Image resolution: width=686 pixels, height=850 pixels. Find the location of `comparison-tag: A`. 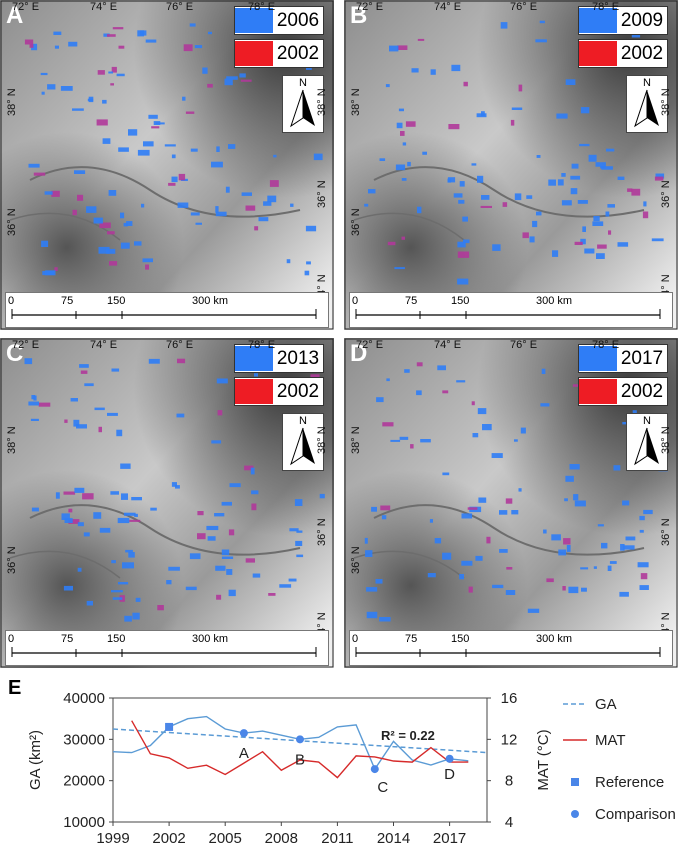

comparison-tag: A is located at coordinates (244, 753).